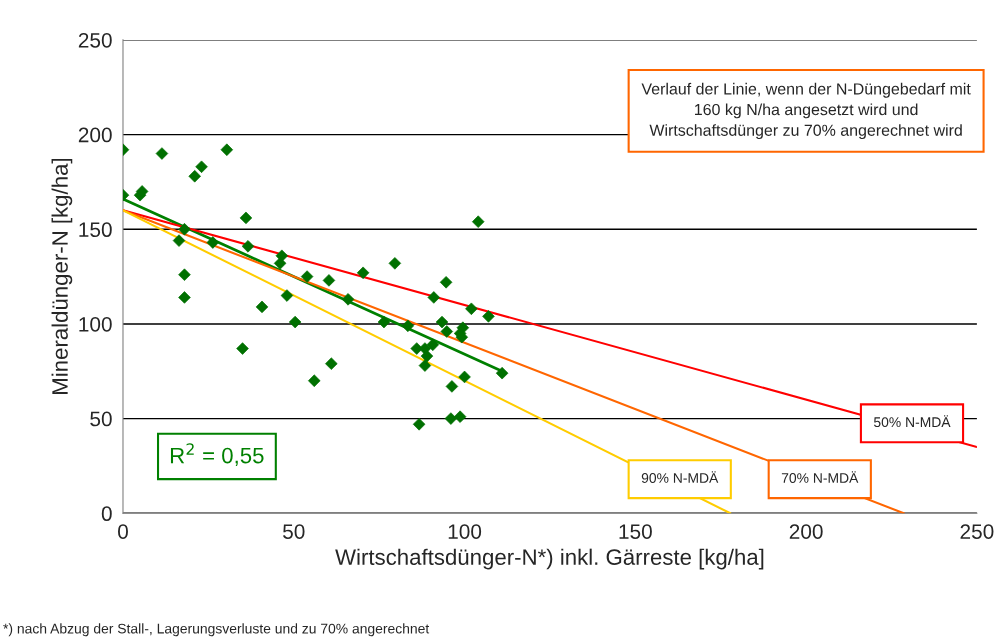 The image size is (1004, 644). I want to click on text: *) nach Abzug der Stall-, Lagerungsverluste und zu 70% angerechnet, so click(216, 630).